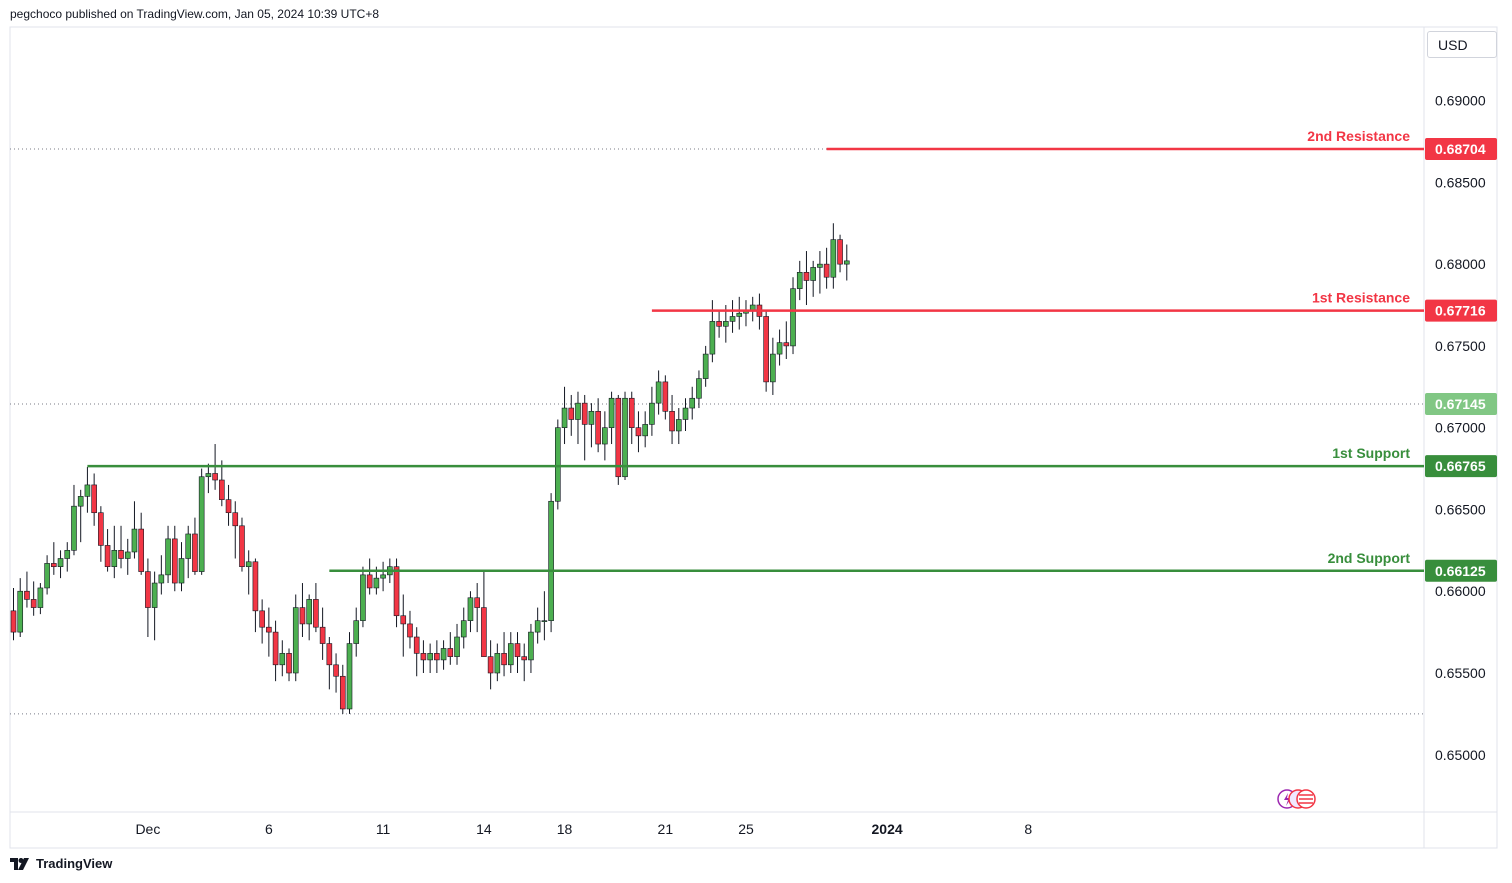 The image size is (1512, 883). What do you see at coordinates (1460, 149) in the screenshot?
I see `level-price-text: 0.68704` at bounding box center [1460, 149].